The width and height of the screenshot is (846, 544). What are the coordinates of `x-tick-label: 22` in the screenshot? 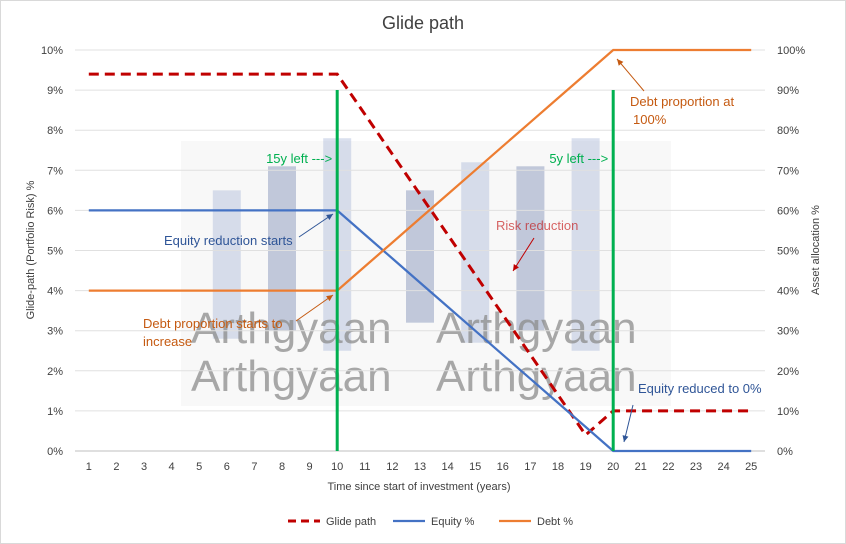 It's located at (668, 467).